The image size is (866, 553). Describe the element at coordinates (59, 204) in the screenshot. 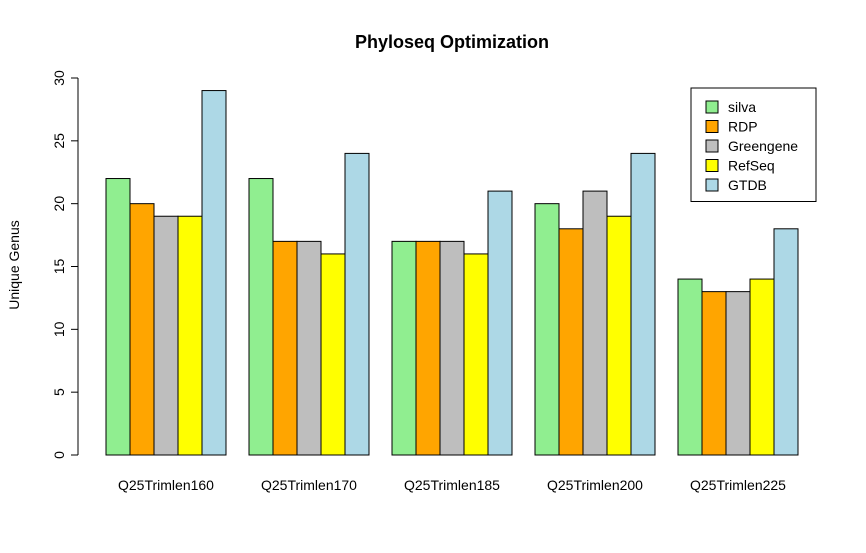

I see `y-tick-label: 20` at that location.